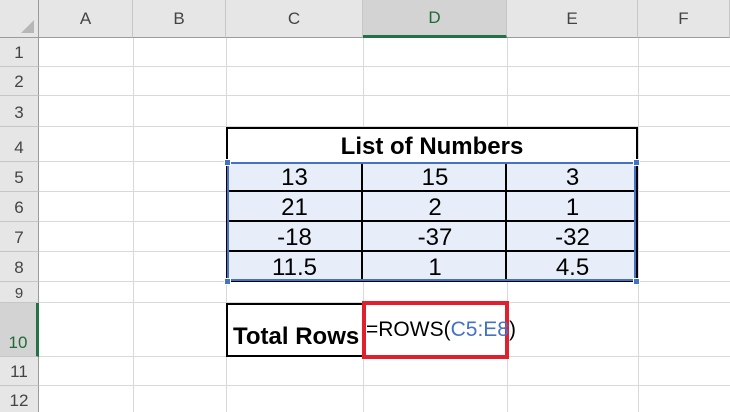 The image size is (730, 412). Describe the element at coordinates (295, 330) in the screenshot. I see `total-rows-label-cell: Total Rows` at that location.